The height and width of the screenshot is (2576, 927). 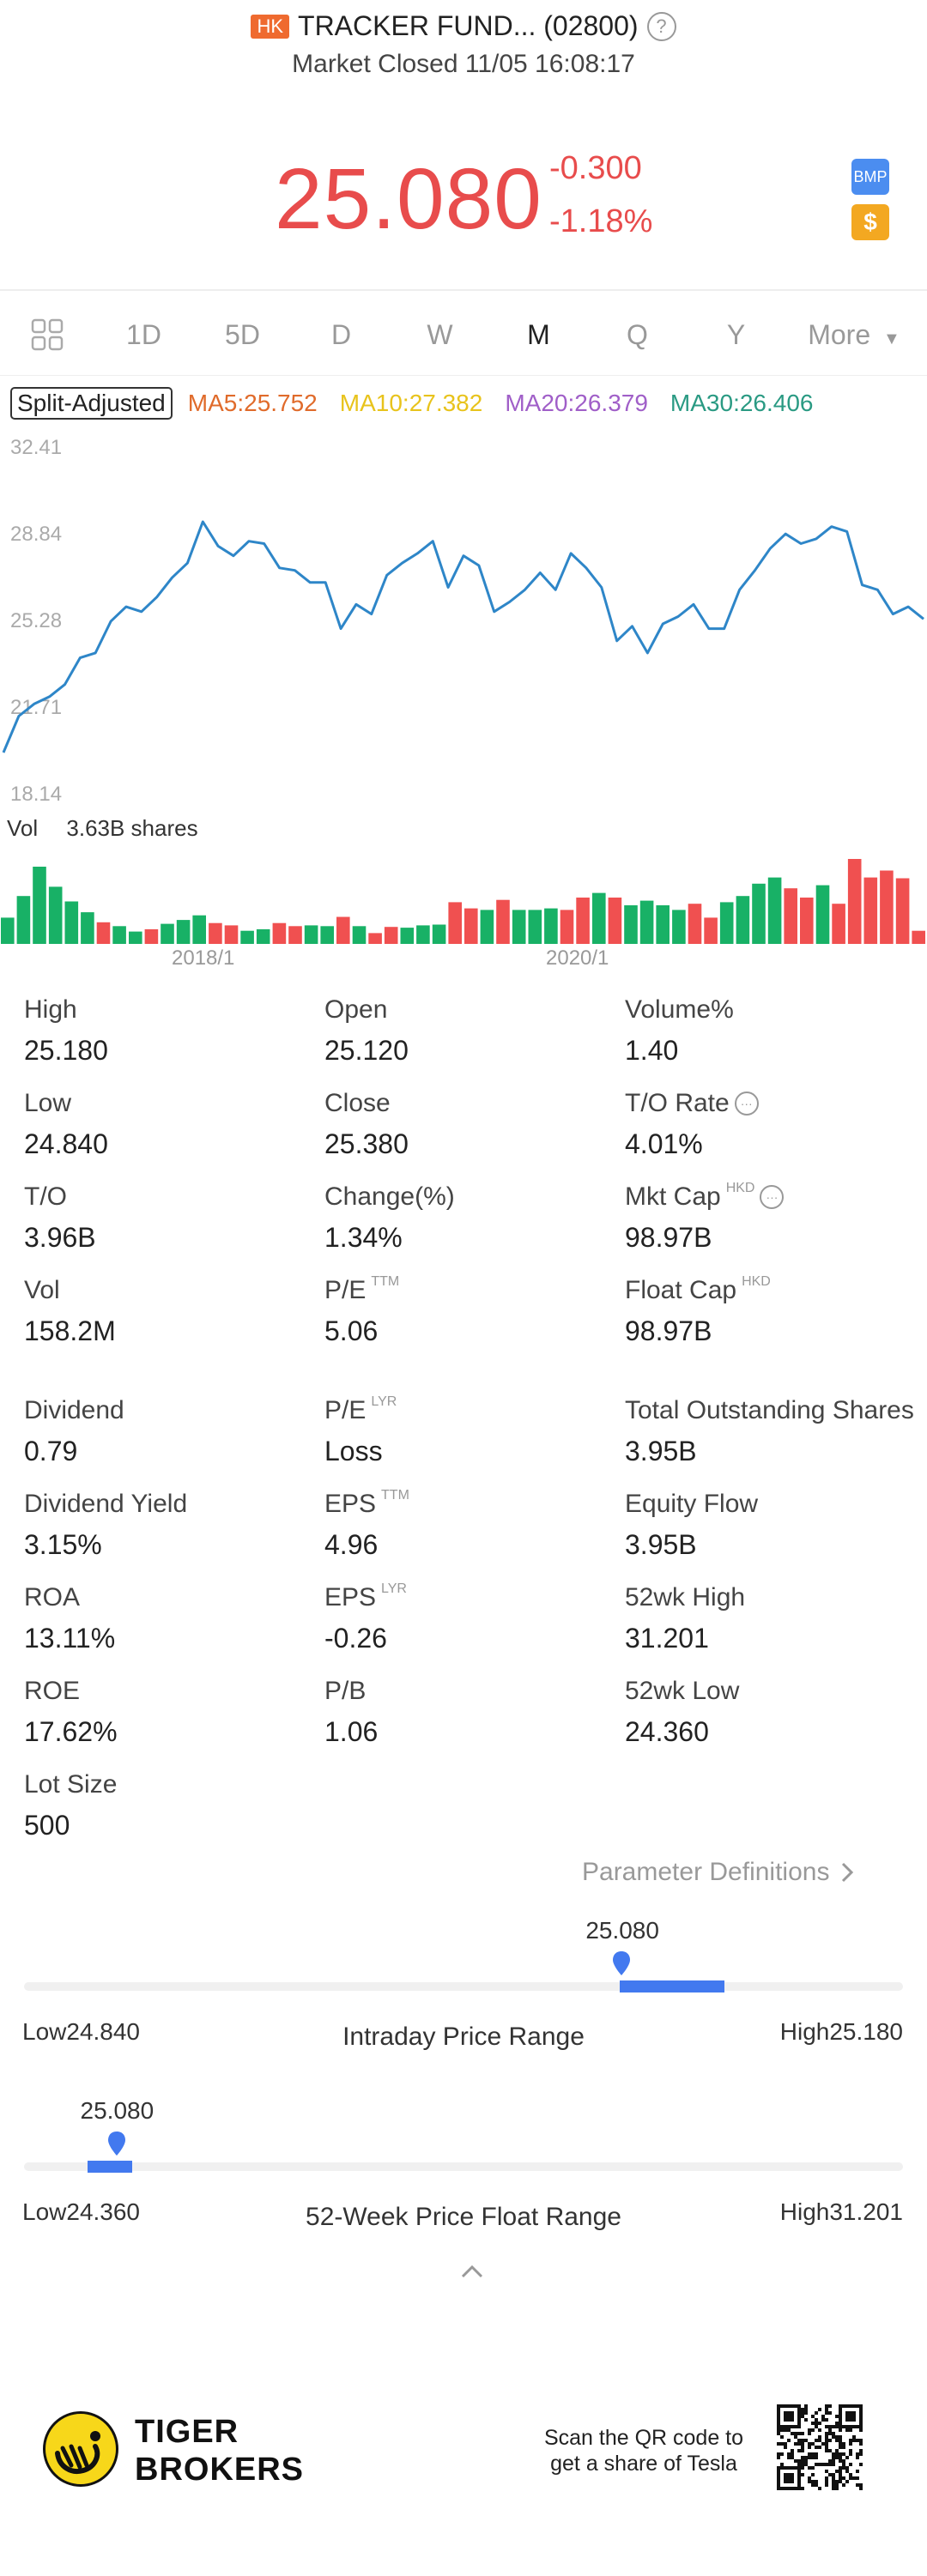 I want to click on tab-y: Y, so click(x=736, y=334).